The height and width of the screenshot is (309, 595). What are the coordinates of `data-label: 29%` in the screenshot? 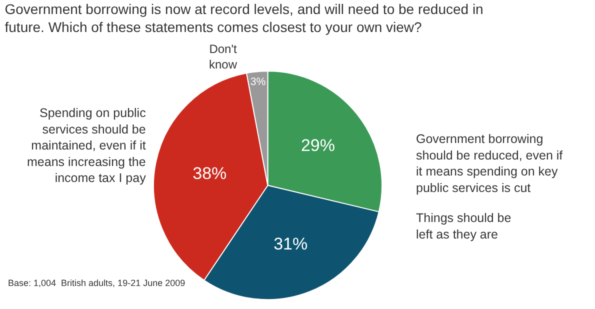 It's located at (317, 146).